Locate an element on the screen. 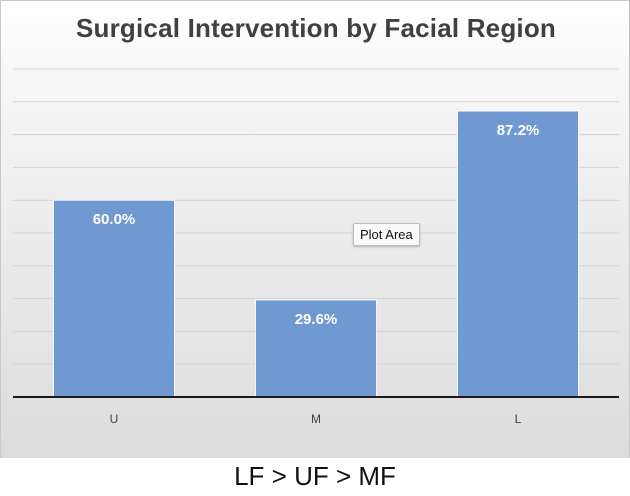  data-label-U: 60.0% is located at coordinates (114, 219).